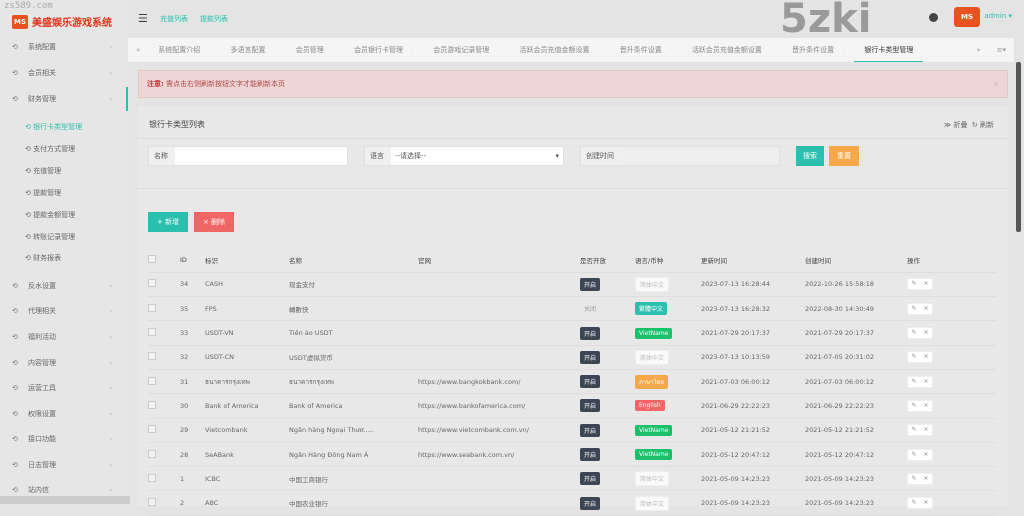  What do you see at coordinates (982, 125) in the screenshot?
I see `refresh-button: ↻ 刷新` at bounding box center [982, 125].